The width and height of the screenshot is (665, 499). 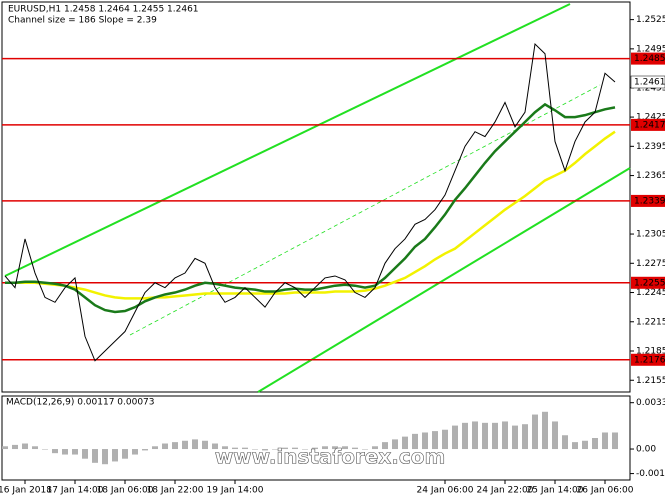 I want to click on level-label: 1.2339, so click(x=649, y=201).